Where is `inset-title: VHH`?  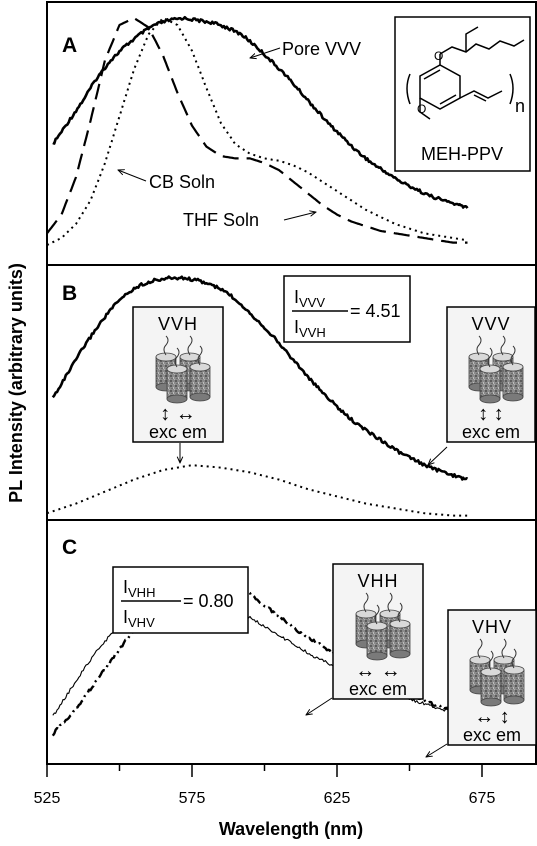 inset-title: VHH is located at coordinates (377, 581).